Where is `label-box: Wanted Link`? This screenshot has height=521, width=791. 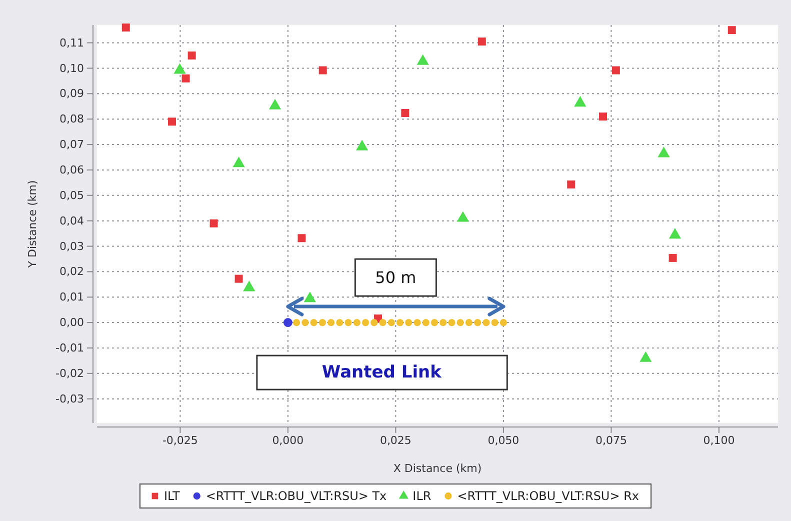 label-box: Wanted Link is located at coordinates (382, 372).